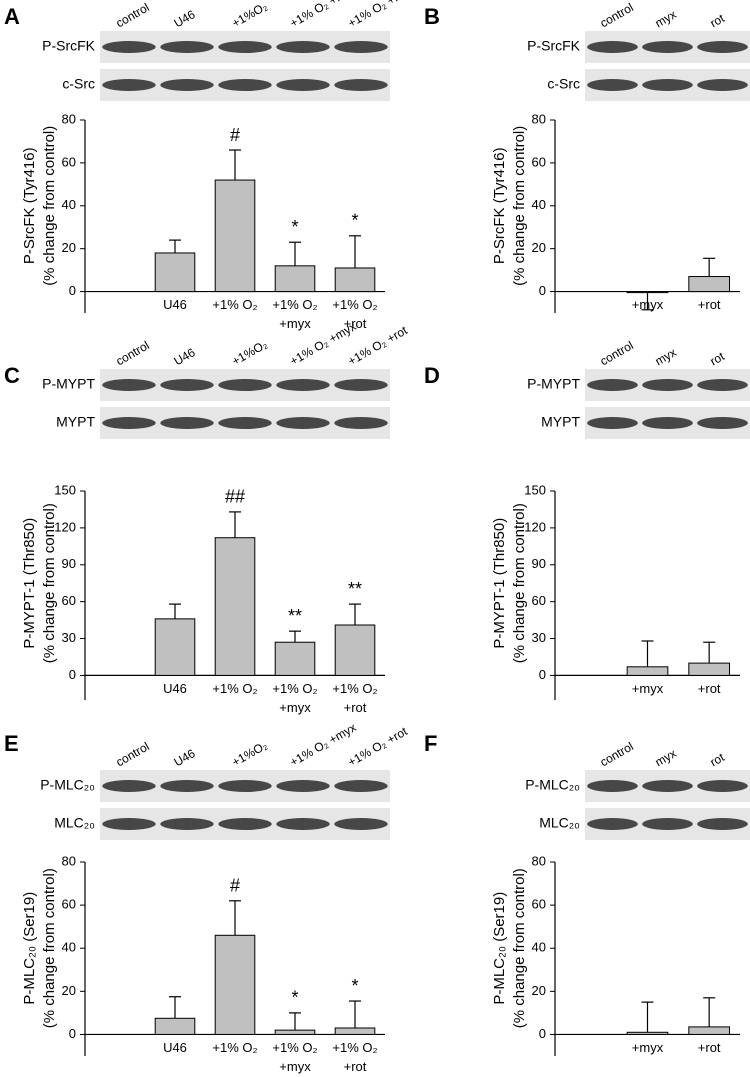 The image size is (750, 1077). What do you see at coordinates (355, 589) in the screenshot?
I see `significance-mark: **` at bounding box center [355, 589].